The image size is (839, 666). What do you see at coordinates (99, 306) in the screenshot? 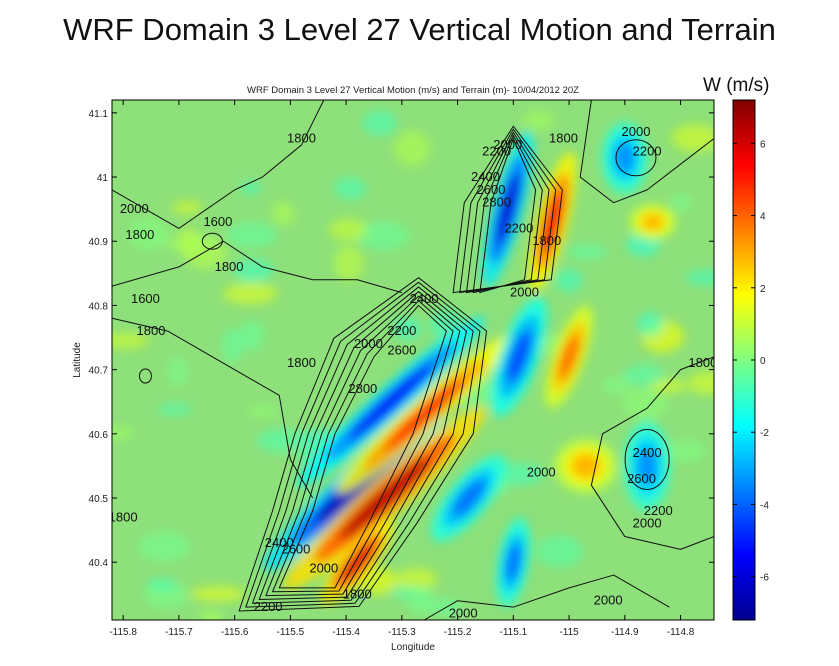
I see `y-tick-label: 40.8` at bounding box center [99, 306].